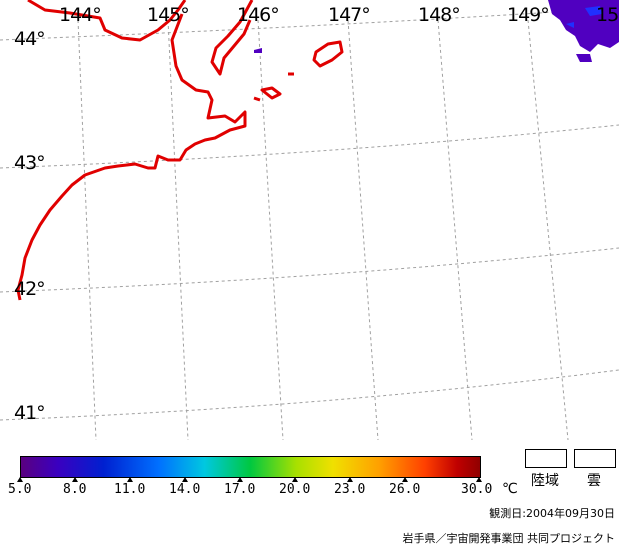 This screenshot has width=619, height=546. Describe the element at coordinates (250, 467) in the screenshot. I see `temperature-color-scale` at that location.